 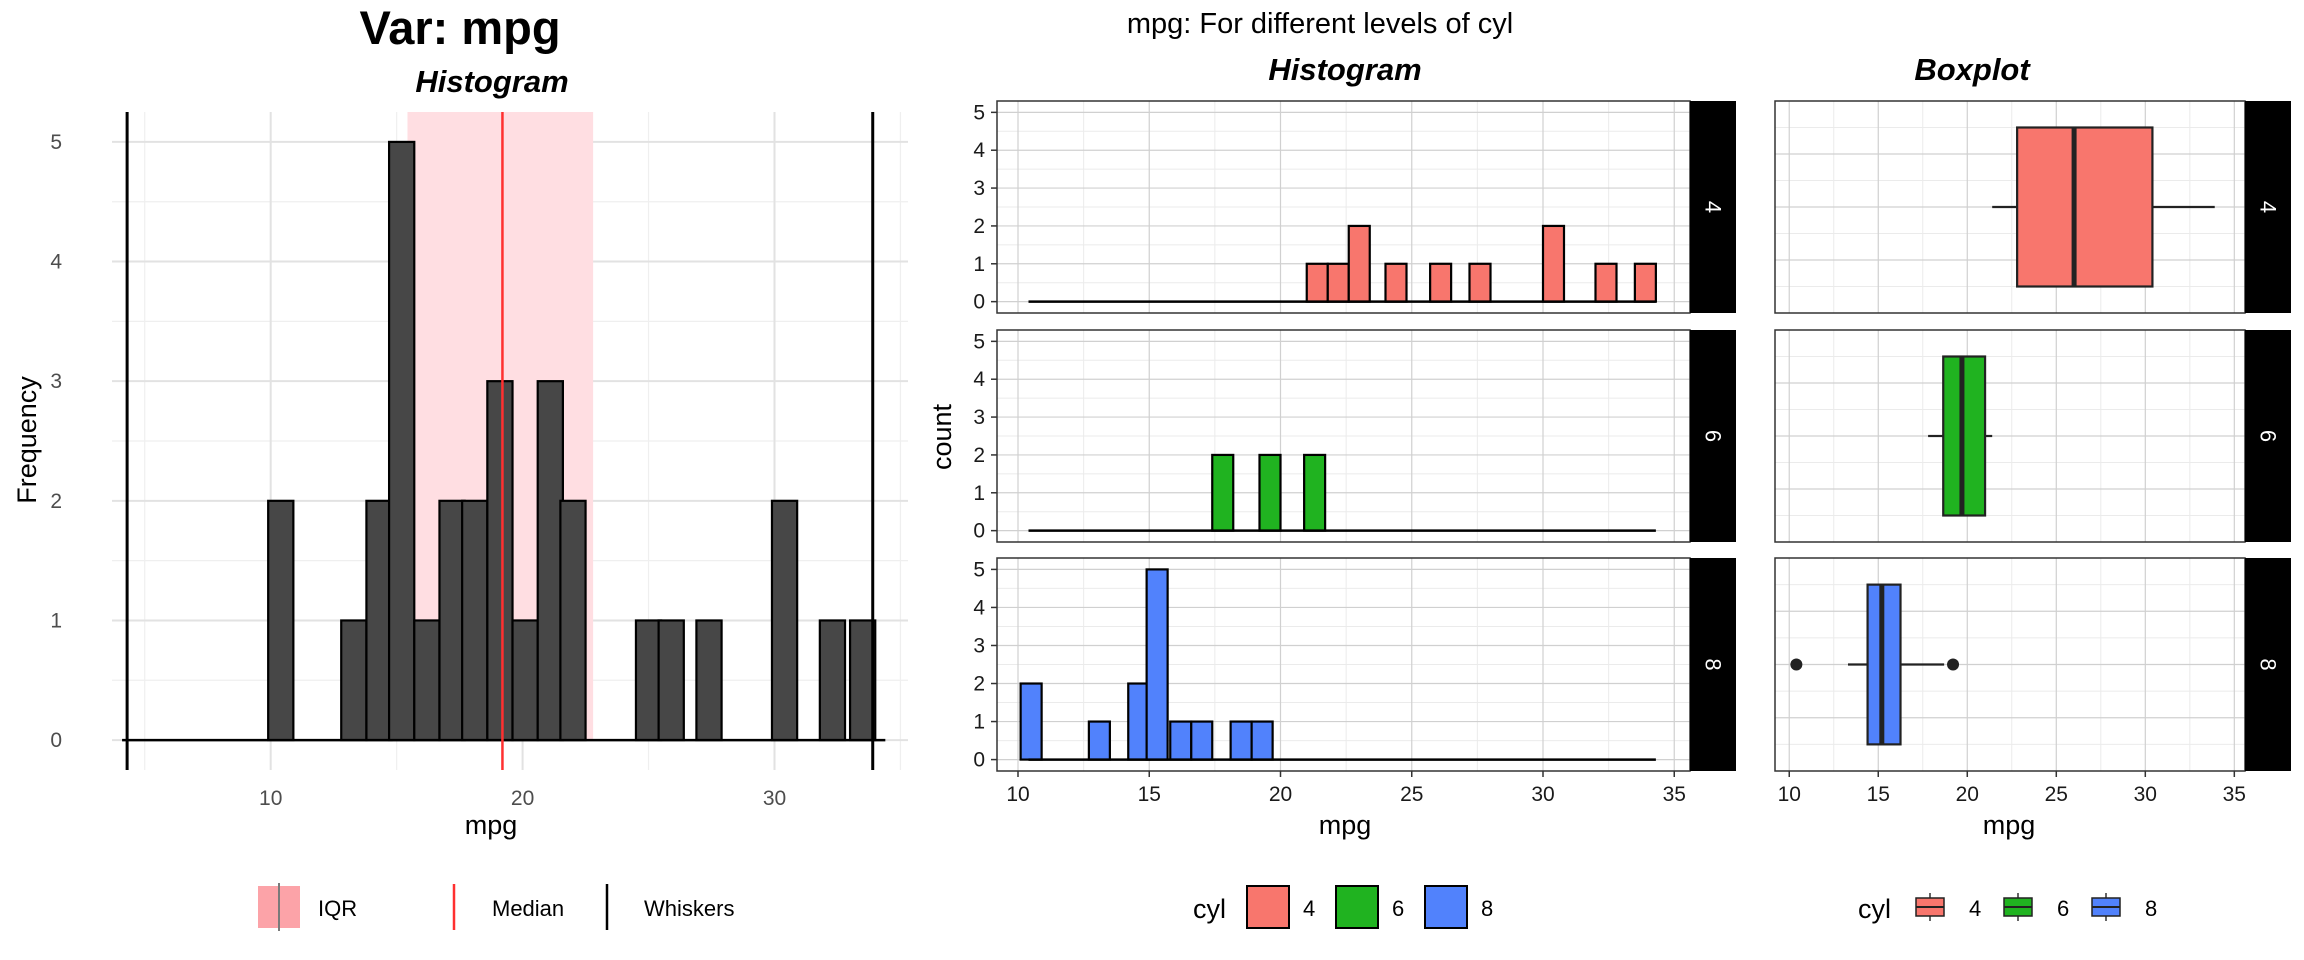 I want to click on facet-x-axis-title: mpg, so click(x=1345, y=825).